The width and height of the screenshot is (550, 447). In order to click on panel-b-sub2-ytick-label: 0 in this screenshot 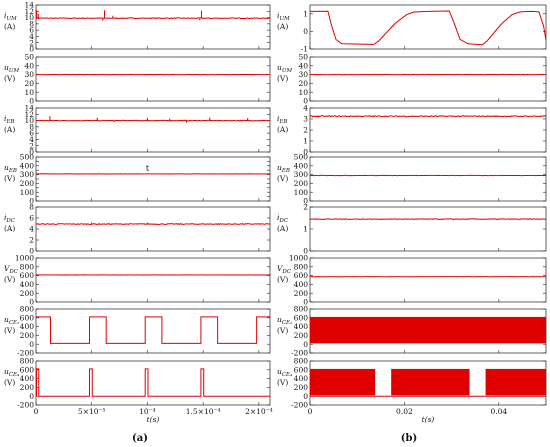, I will do `click(305, 152)`.